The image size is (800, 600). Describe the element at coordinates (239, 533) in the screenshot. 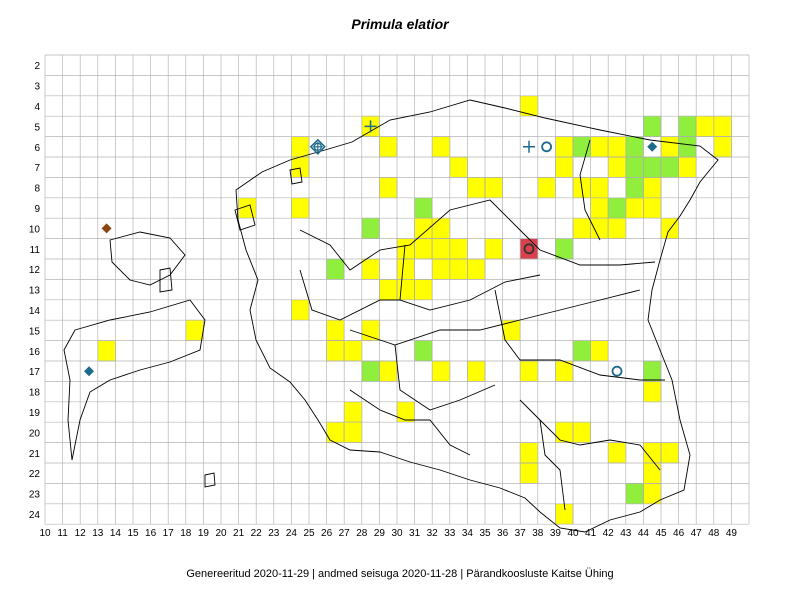

I see `column-label: 21` at that location.